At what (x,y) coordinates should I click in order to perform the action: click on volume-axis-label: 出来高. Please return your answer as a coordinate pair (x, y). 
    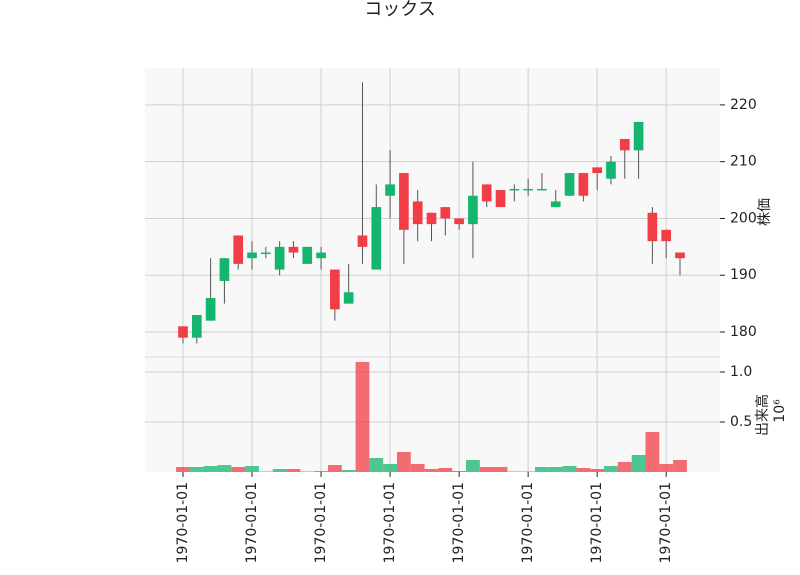
    Looking at the image, I should click on (762, 415).